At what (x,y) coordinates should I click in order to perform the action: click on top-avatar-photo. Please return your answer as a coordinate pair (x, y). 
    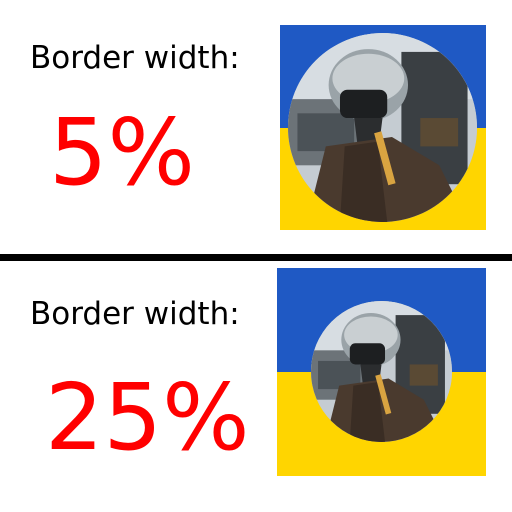
    Looking at the image, I should click on (382, 127).